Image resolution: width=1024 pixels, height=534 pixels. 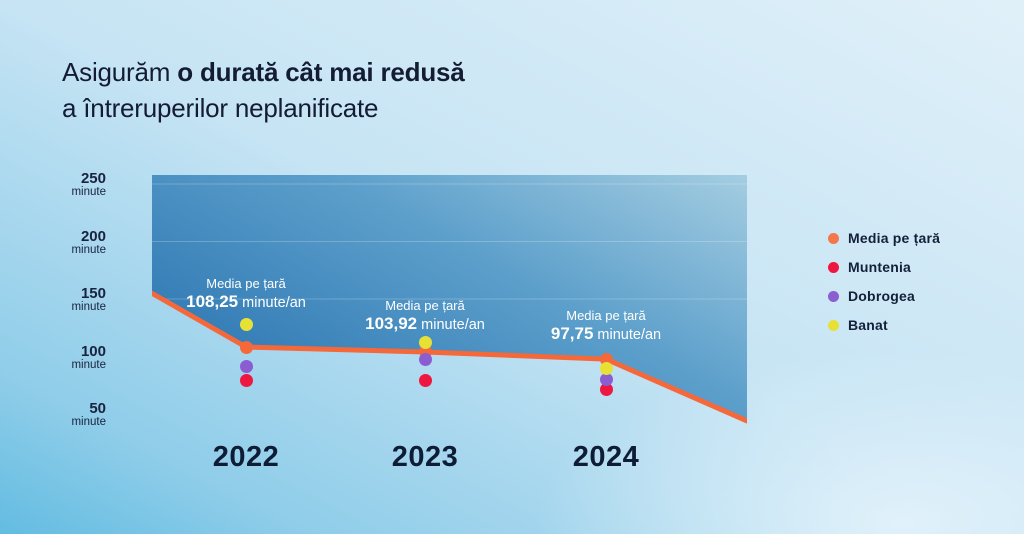 I want to click on y-tick-value: 150, so click(x=93, y=293).